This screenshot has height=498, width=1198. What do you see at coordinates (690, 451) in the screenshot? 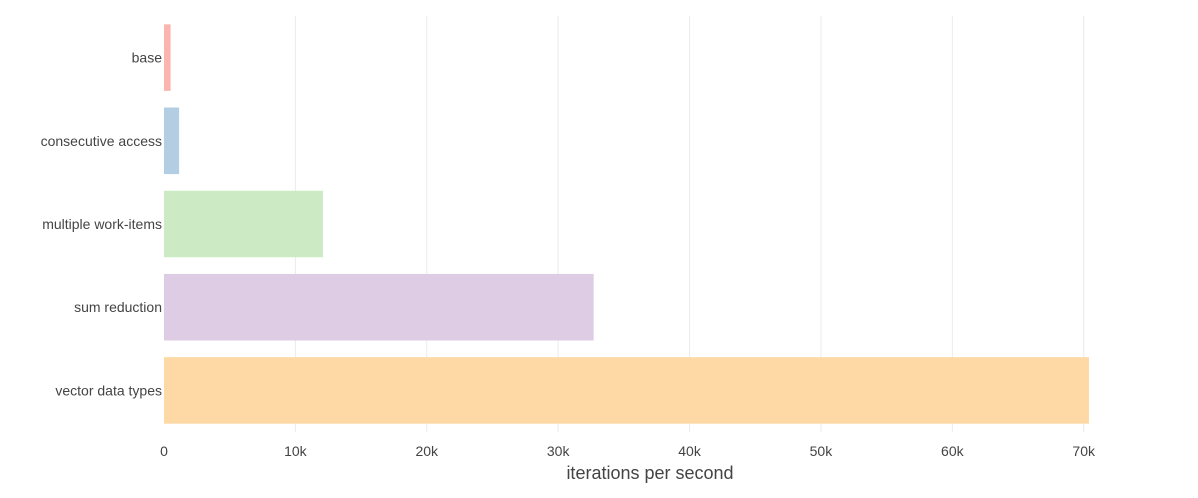
I see `x-tick-label: 40k` at bounding box center [690, 451].